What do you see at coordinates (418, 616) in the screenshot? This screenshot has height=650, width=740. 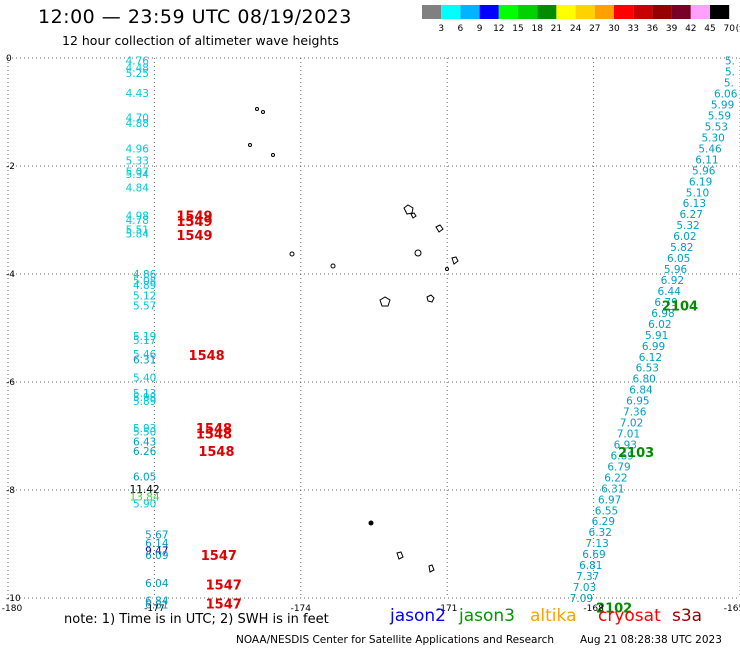 I see `satellite-jason2: jason2` at bounding box center [418, 616].